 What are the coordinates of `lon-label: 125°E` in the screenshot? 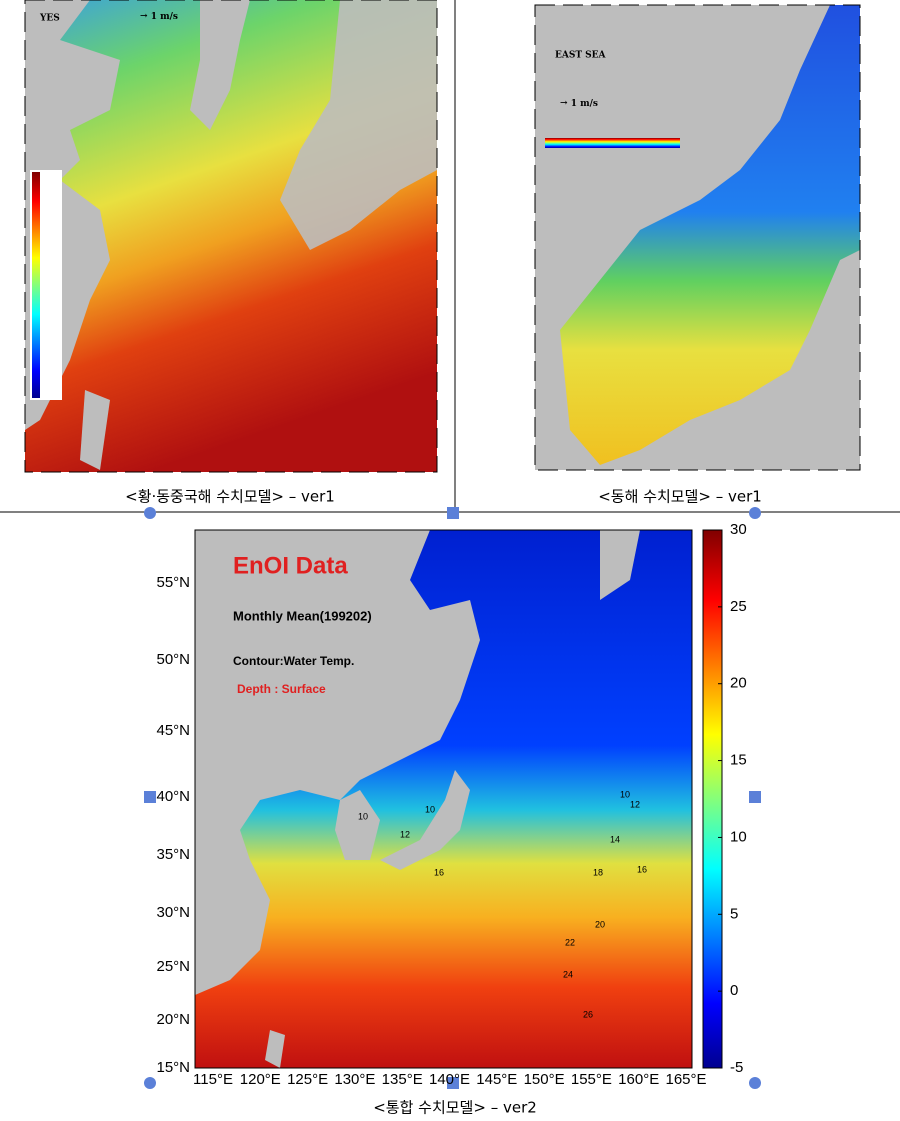 It's located at (307, 1079).